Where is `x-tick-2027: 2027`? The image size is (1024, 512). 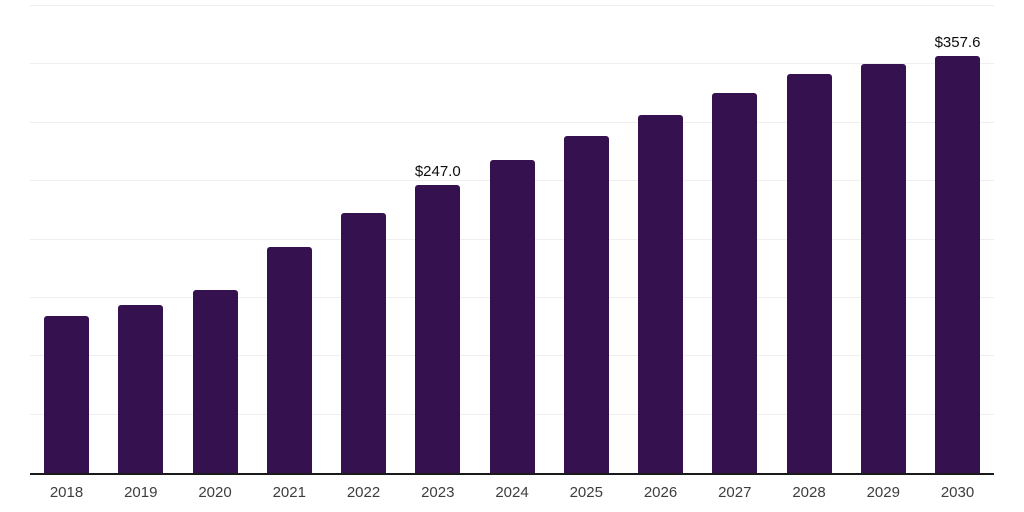 x-tick-2027: 2027 is located at coordinates (735, 492).